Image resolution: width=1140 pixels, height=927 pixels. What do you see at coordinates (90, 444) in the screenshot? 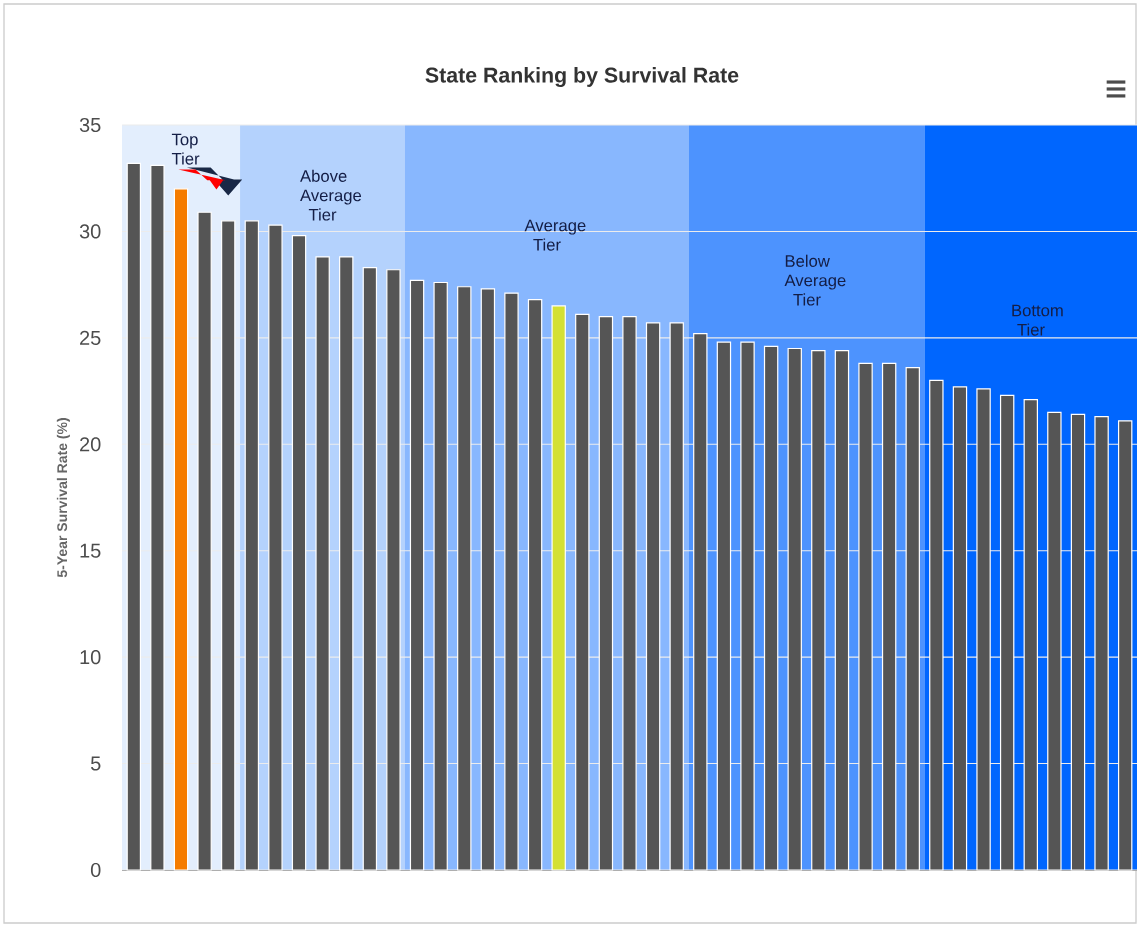
I see `y-tick-label: 20` at bounding box center [90, 444].